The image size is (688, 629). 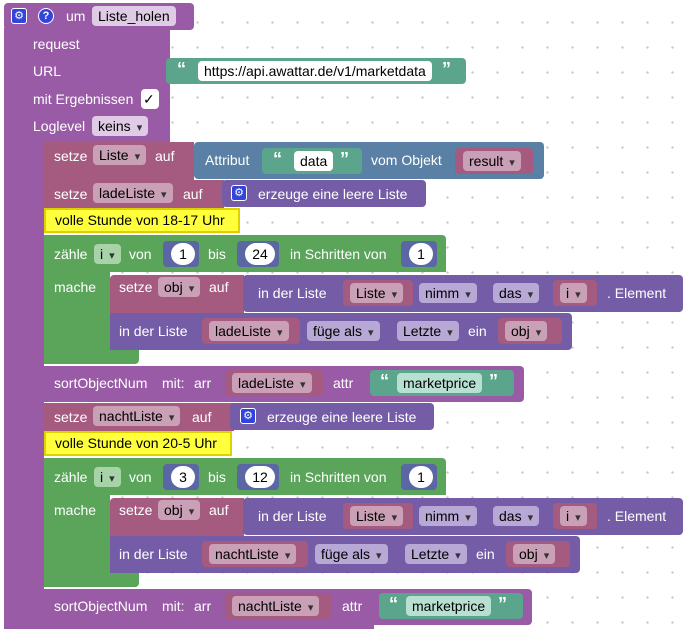 What do you see at coordinates (76, 16) in the screenshot?
I see `function-keyword: um` at bounding box center [76, 16].